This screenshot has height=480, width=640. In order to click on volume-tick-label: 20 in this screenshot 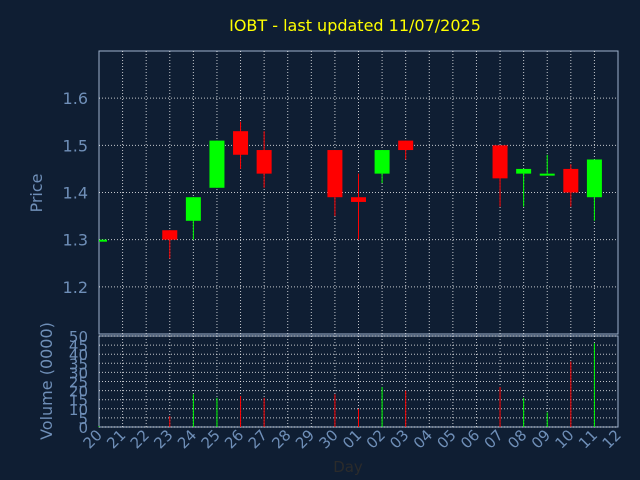, I will do `click(78, 392)`.